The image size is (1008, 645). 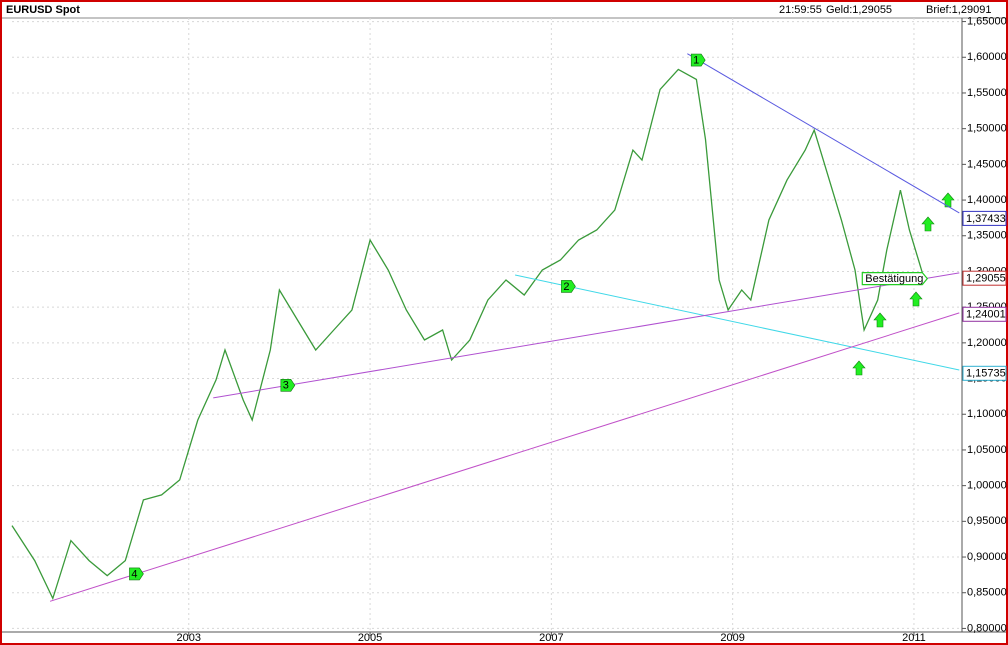 I want to click on price-tag-label: 1,29055, so click(x=986, y=279).